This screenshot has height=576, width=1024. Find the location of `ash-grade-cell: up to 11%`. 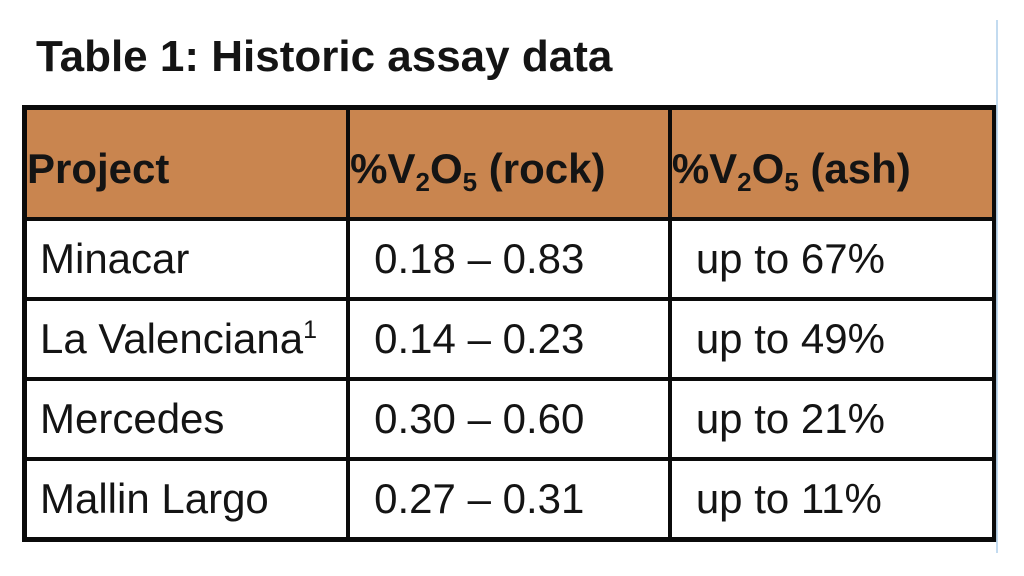

ash-grade-cell: up to 11% is located at coordinates (832, 499).